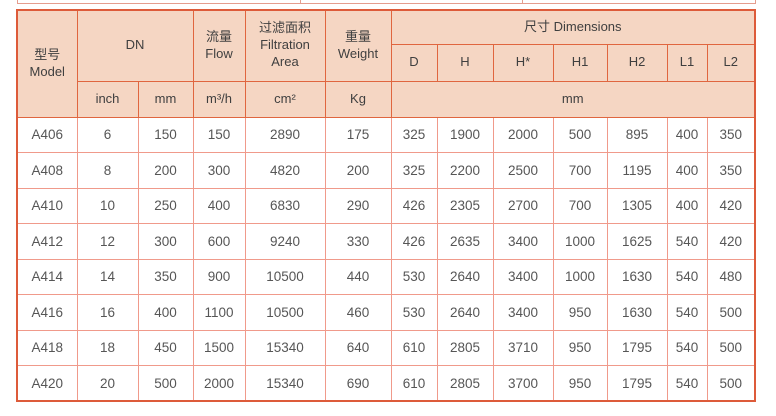 Image resolution: width=776 pixels, height=416 pixels. Describe the element at coordinates (637, 134) in the screenshot. I see `value-cell: 895` at that location.